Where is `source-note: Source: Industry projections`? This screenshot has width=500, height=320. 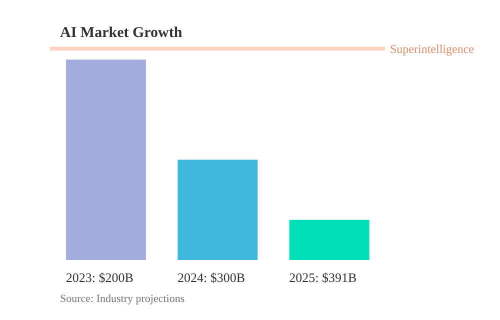
source-note: Source: Industry projections is located at coordinates (122, 299).